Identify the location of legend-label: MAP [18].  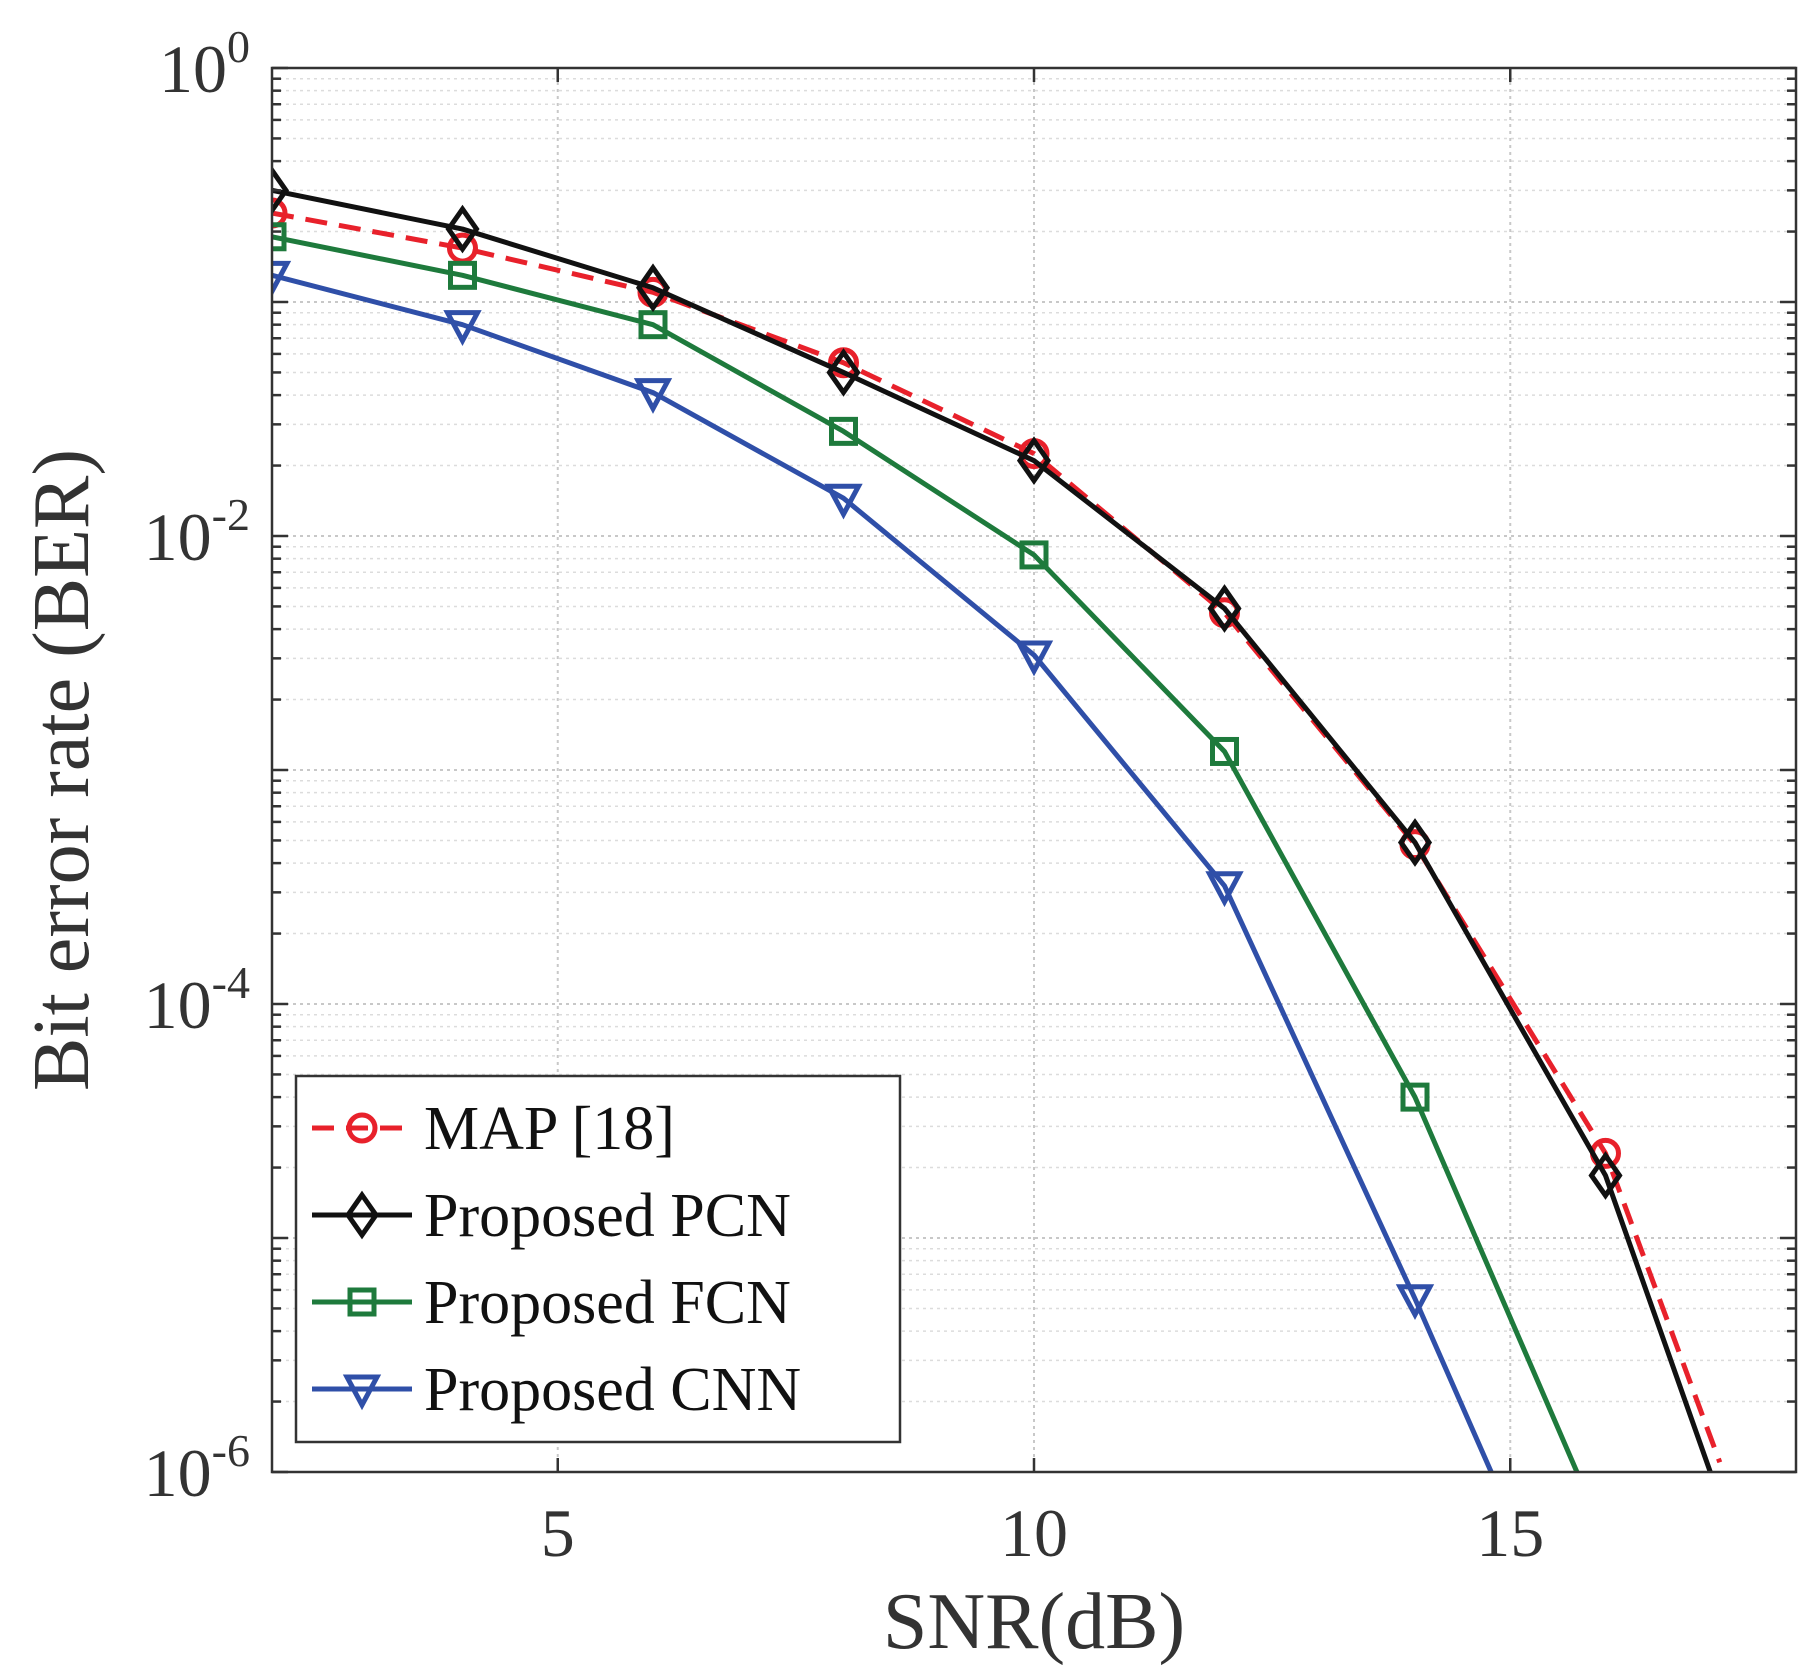
(549, 1129).